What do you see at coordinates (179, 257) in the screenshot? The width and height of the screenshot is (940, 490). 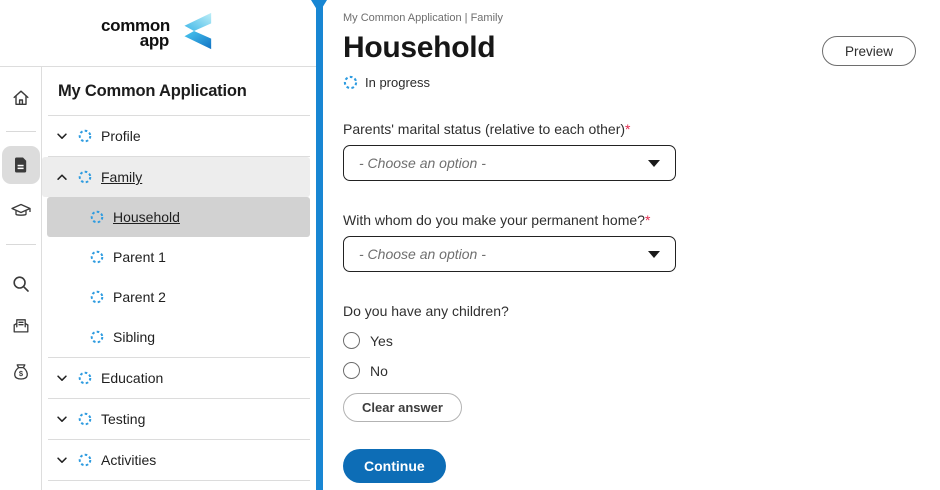 I see `sidebar-item-parent-1: Parent 1` at bounding box center [179, 257].